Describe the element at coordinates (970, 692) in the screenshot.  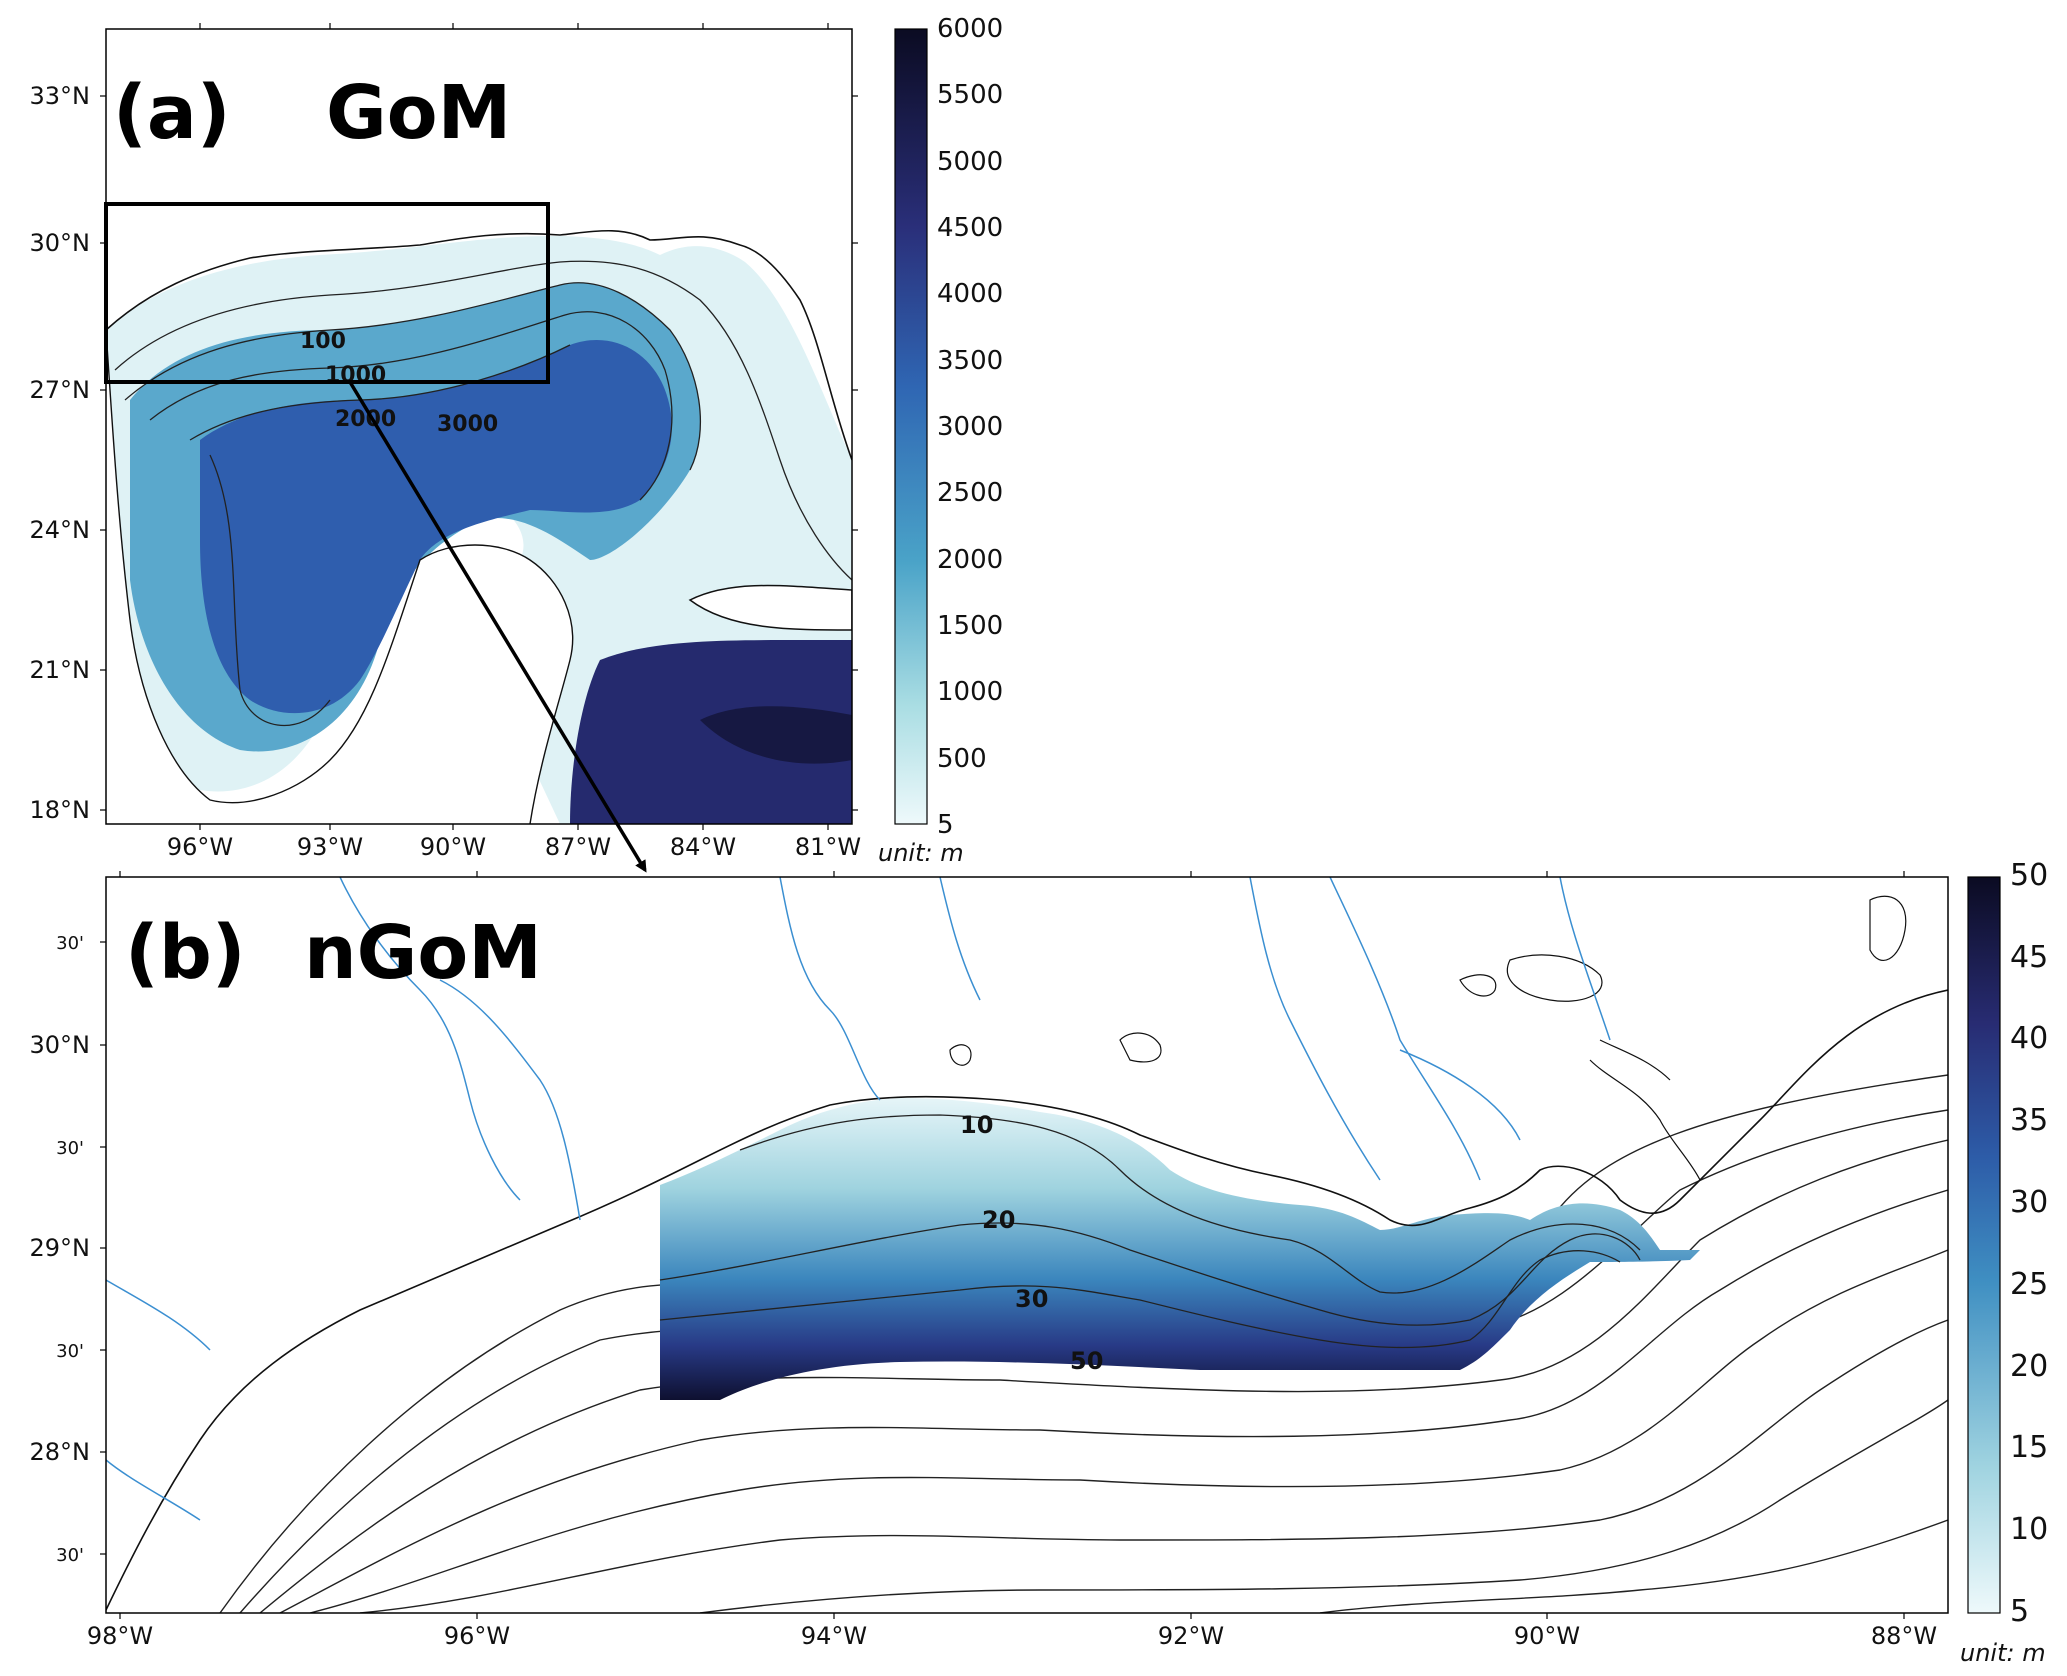
I see `cbar-a-tick-1000: 1000` at that location.